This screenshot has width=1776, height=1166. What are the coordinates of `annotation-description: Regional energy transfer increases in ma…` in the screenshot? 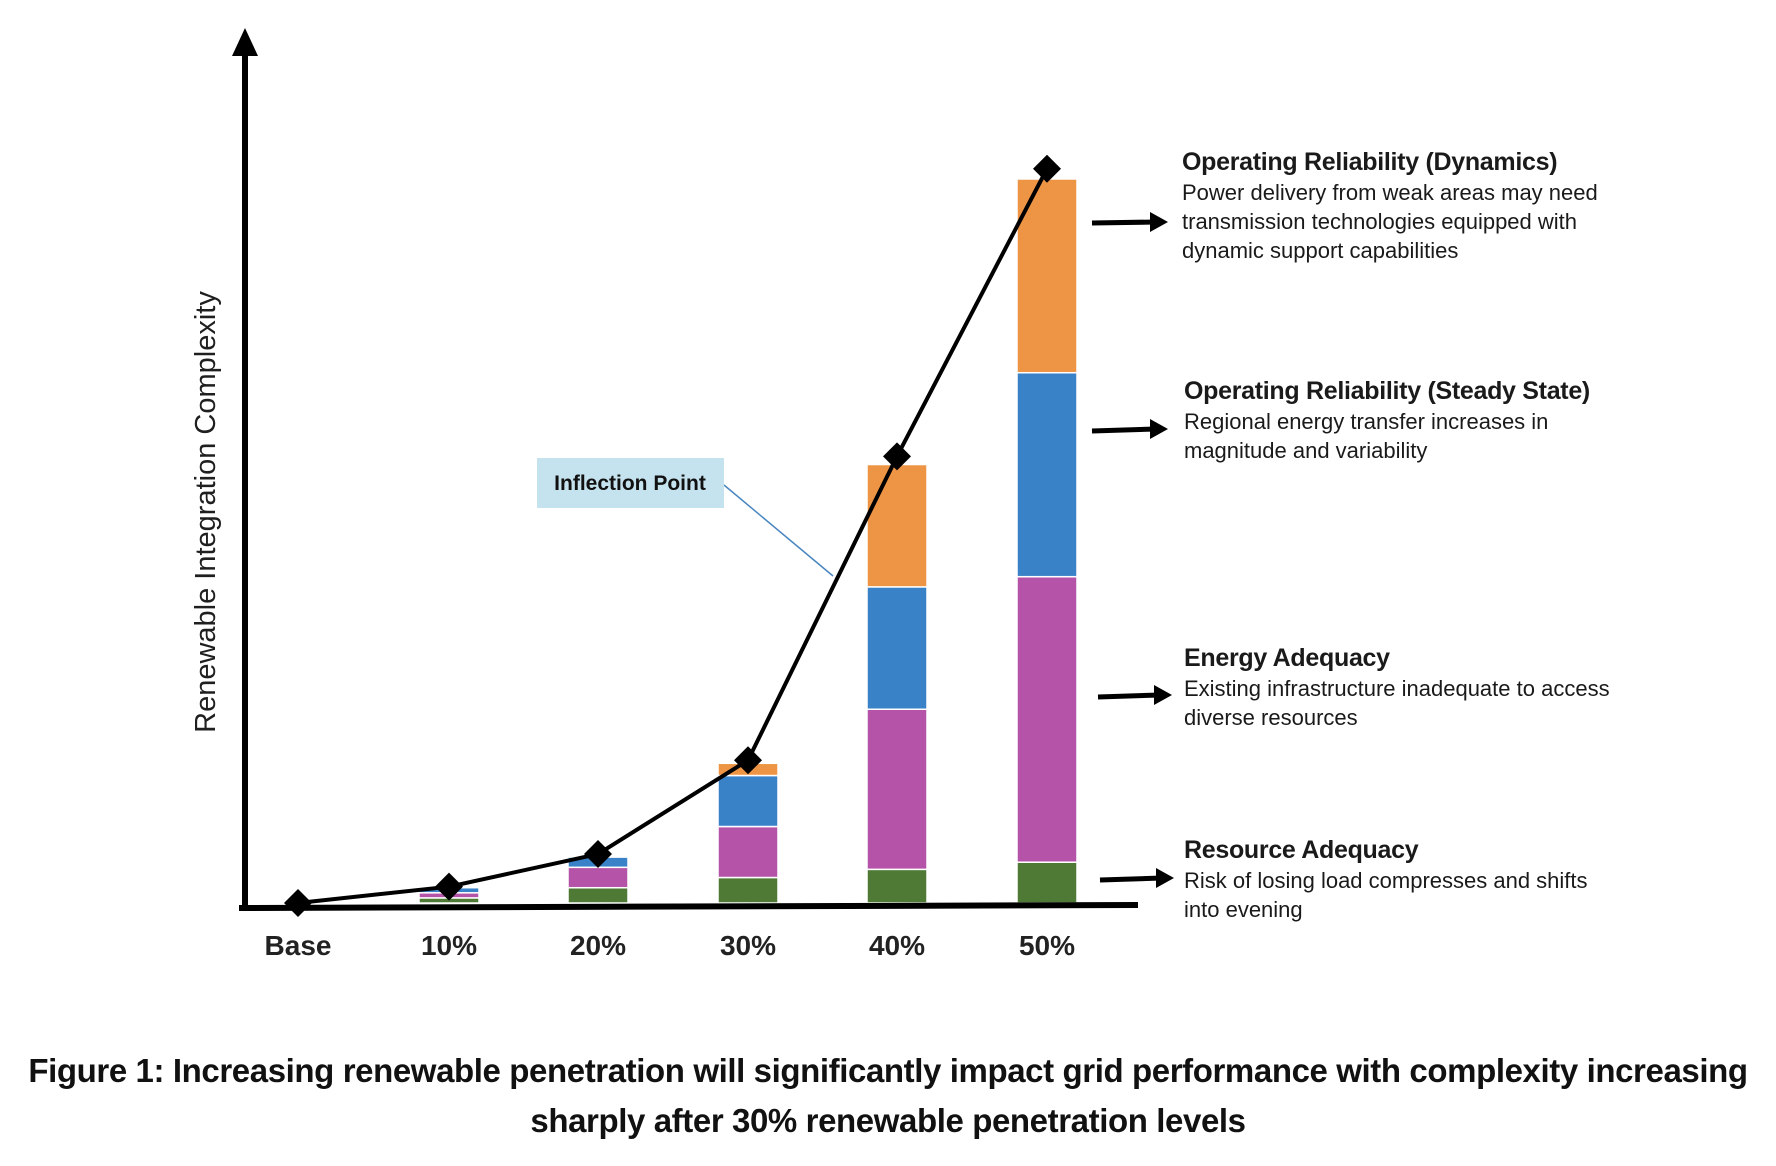 It's located at (1366, 436).